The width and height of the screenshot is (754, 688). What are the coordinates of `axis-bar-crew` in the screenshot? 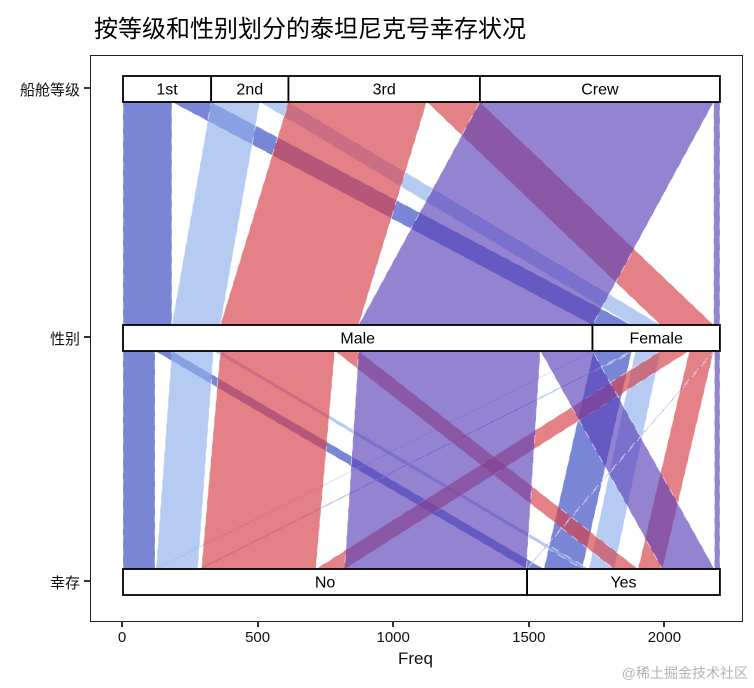 It's located at (599, 89).